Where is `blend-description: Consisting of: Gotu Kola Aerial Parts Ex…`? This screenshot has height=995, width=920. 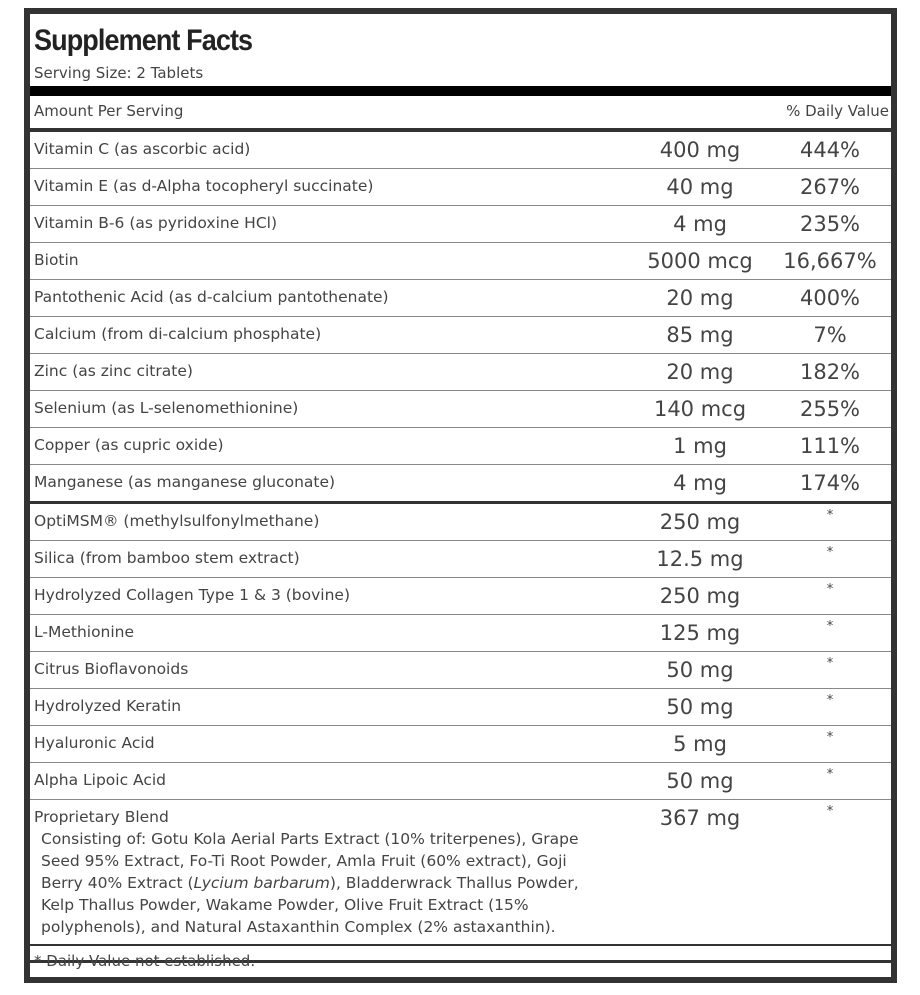
blend-description: Consisting of: Gotu Kola Aerial Parts Ex… is located at coordinates (321, 883).